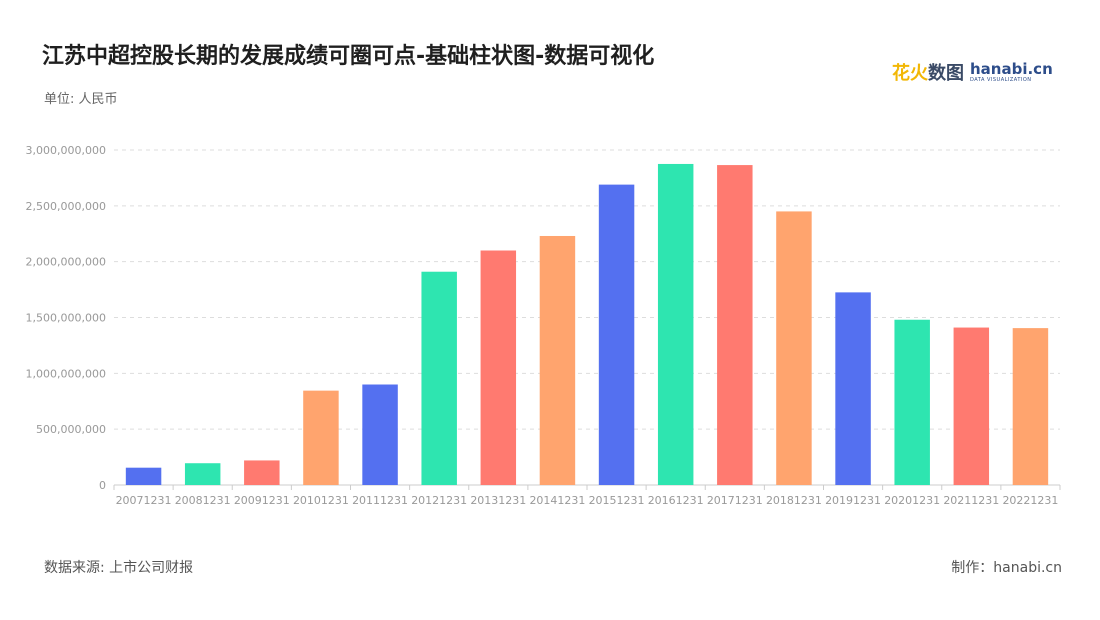 Image resolution: width=1100 pixels, height=620 pixels. What do you see at coordinates (439, 500) in the screenshot?
I see `x-tick-label: 20121231` at bounding box center [439, 500].